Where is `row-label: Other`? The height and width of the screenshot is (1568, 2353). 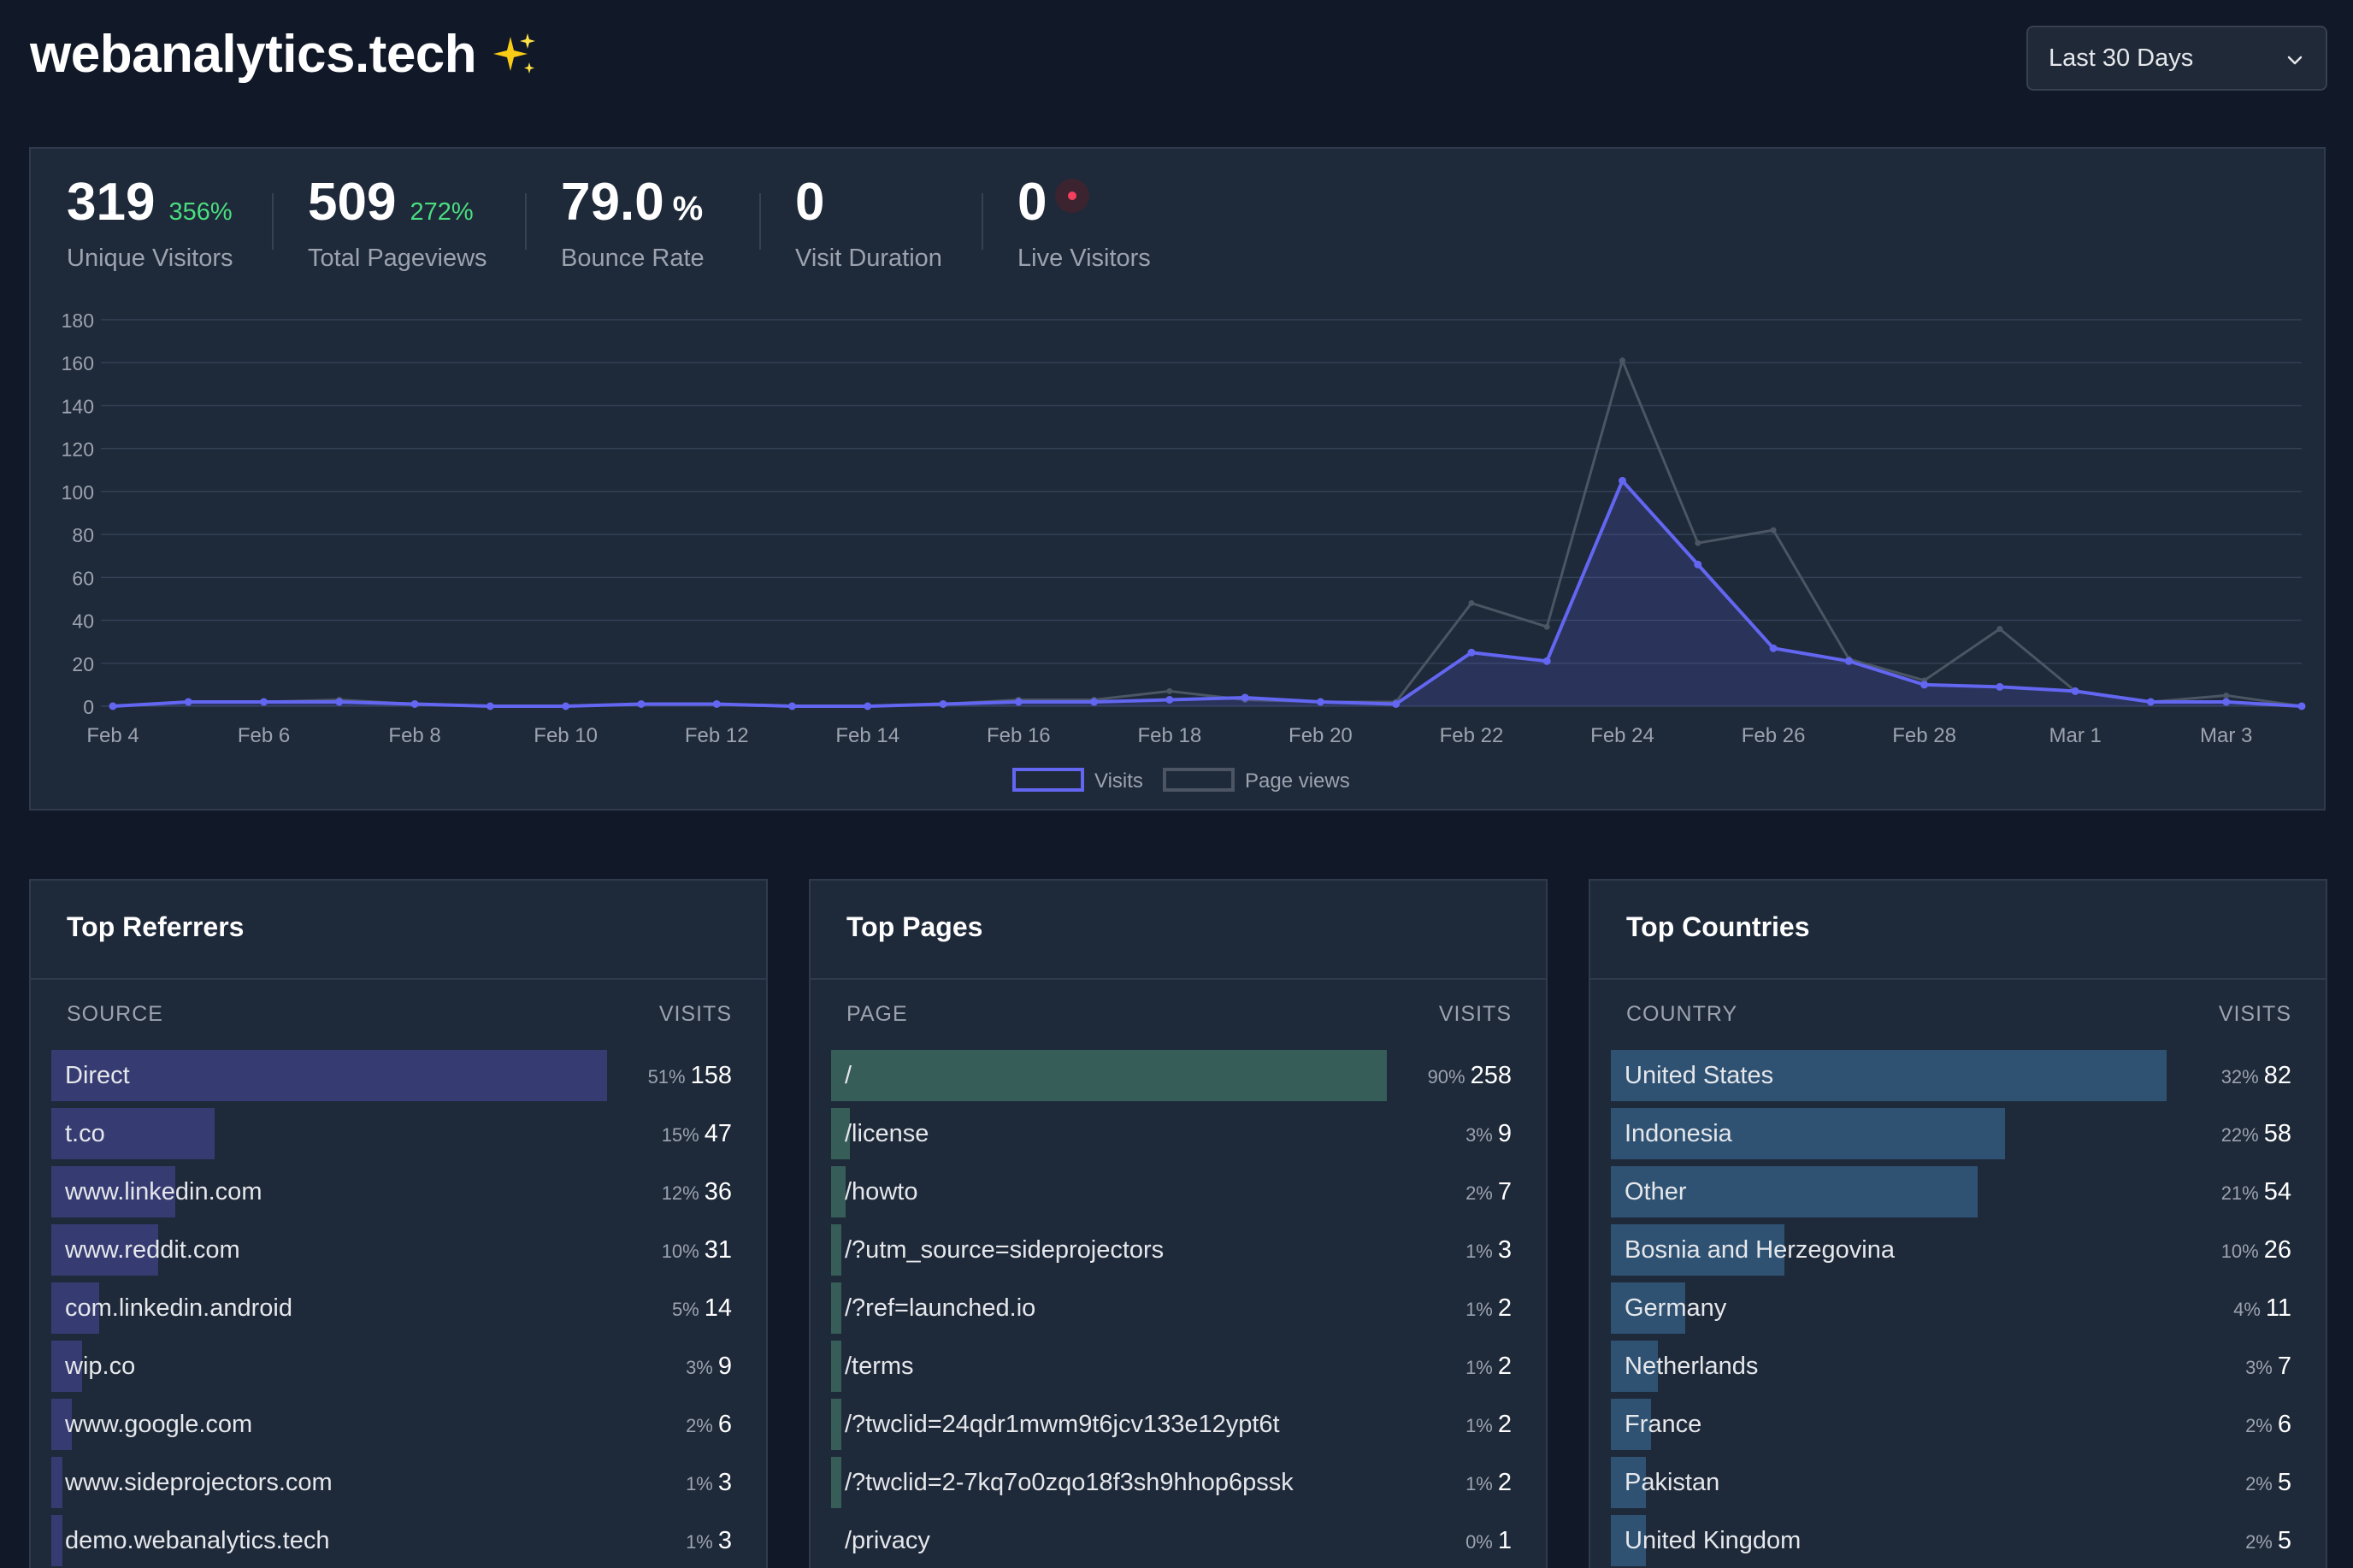
row-label: Other is located at coordinates (1656, 1191).